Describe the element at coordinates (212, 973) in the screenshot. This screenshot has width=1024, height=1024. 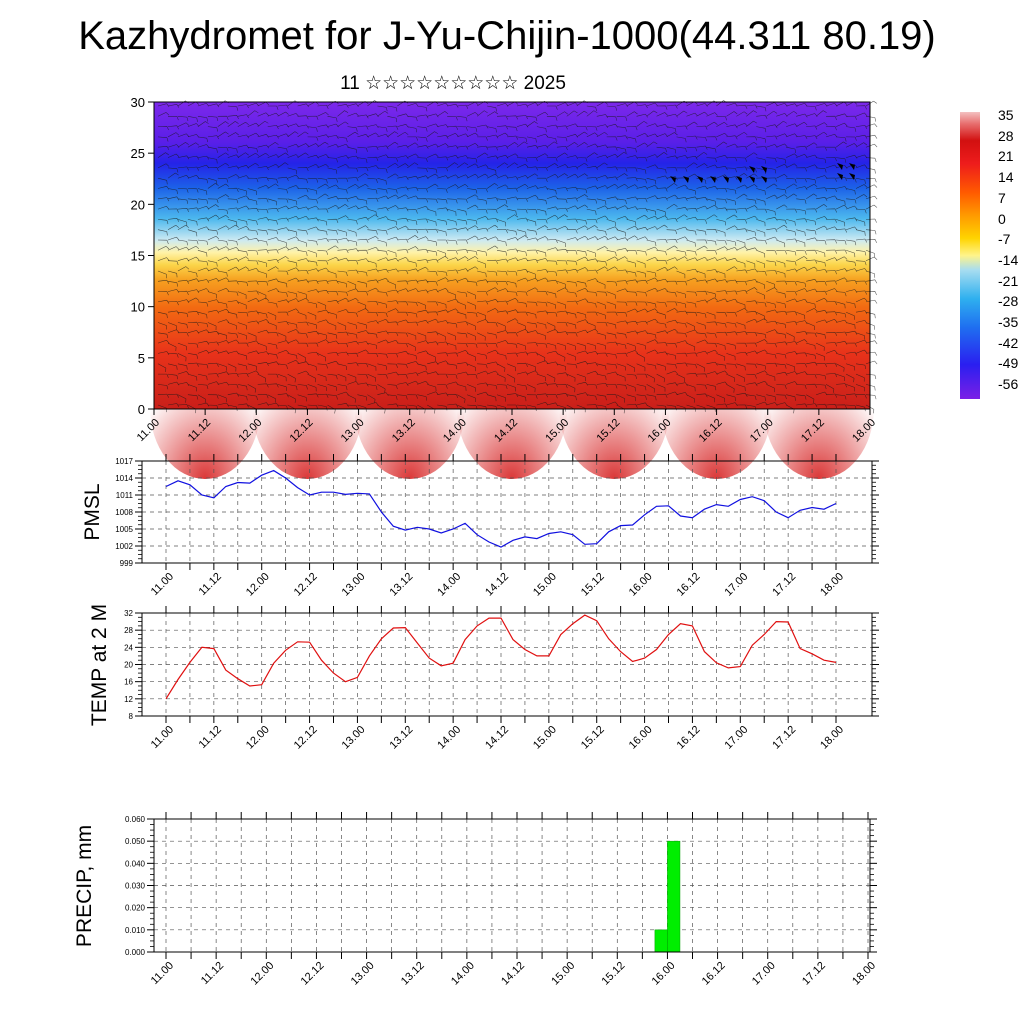
I see `precip-x-tick-label: 11.12` at that location.